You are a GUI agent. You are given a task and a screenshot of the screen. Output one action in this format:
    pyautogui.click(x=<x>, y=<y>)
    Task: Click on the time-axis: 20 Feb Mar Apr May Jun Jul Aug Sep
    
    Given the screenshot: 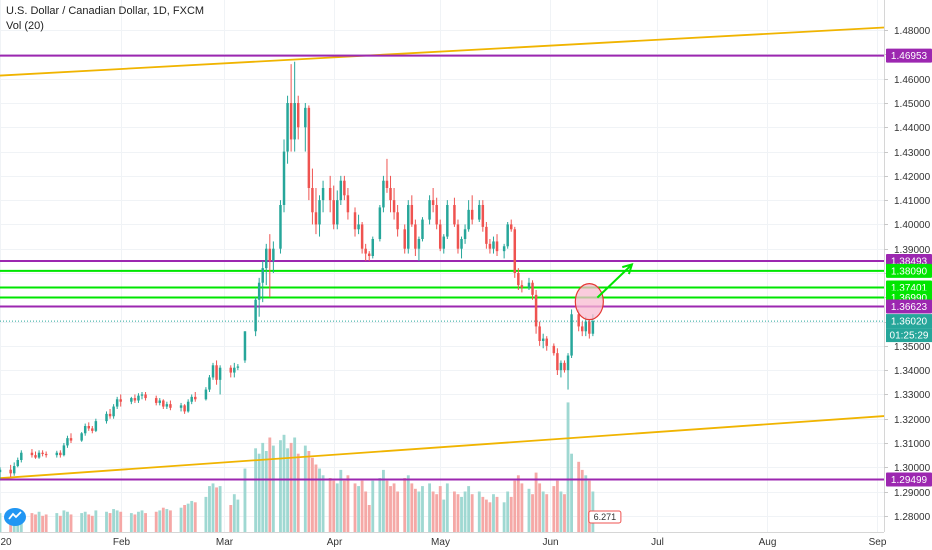 What is the action you would take?
    pyautogui.click(x=444, y=542)
    